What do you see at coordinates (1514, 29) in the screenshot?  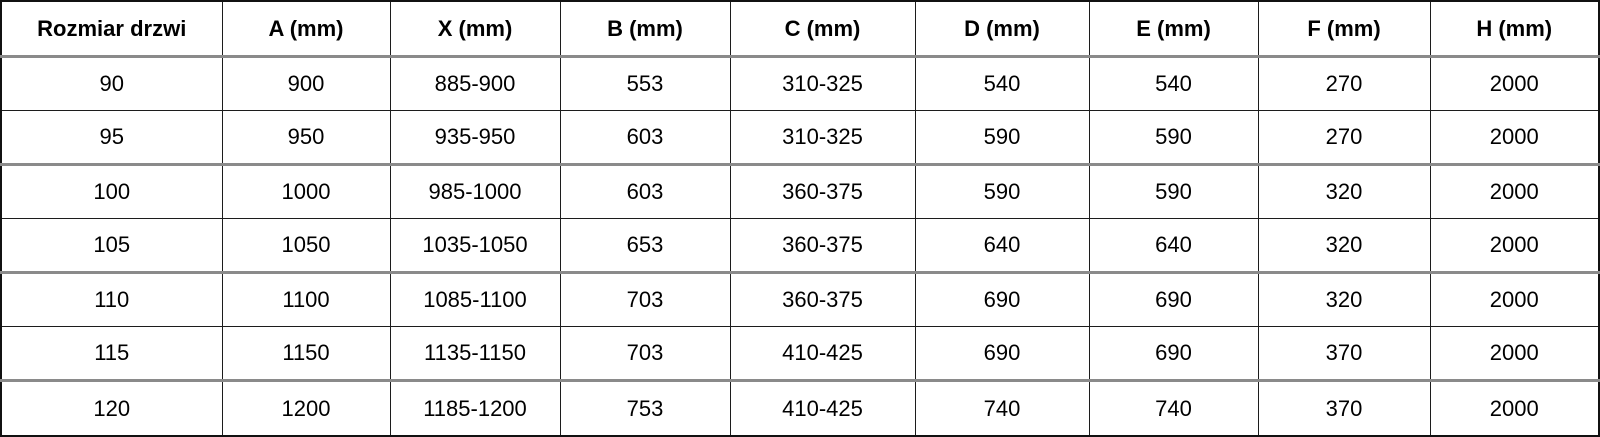 I see `column-header: H (mm)` at bounding box center [1514, 29].